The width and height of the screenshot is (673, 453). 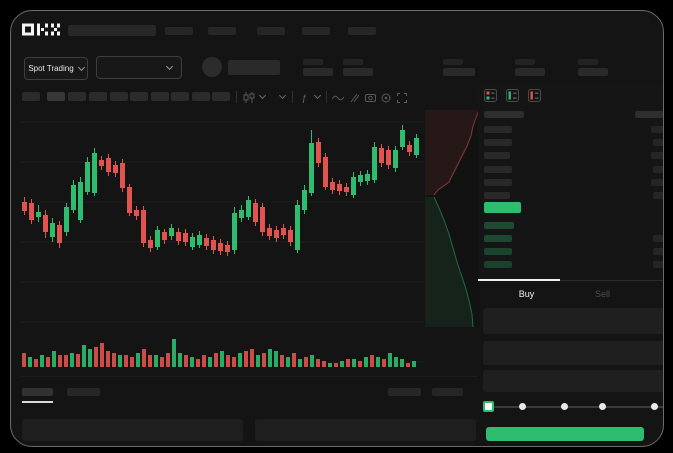 What do you see at coordinates (490, 98) in the screenshot?
I see `book-view-split-icon` at bounding box center [490, 98].